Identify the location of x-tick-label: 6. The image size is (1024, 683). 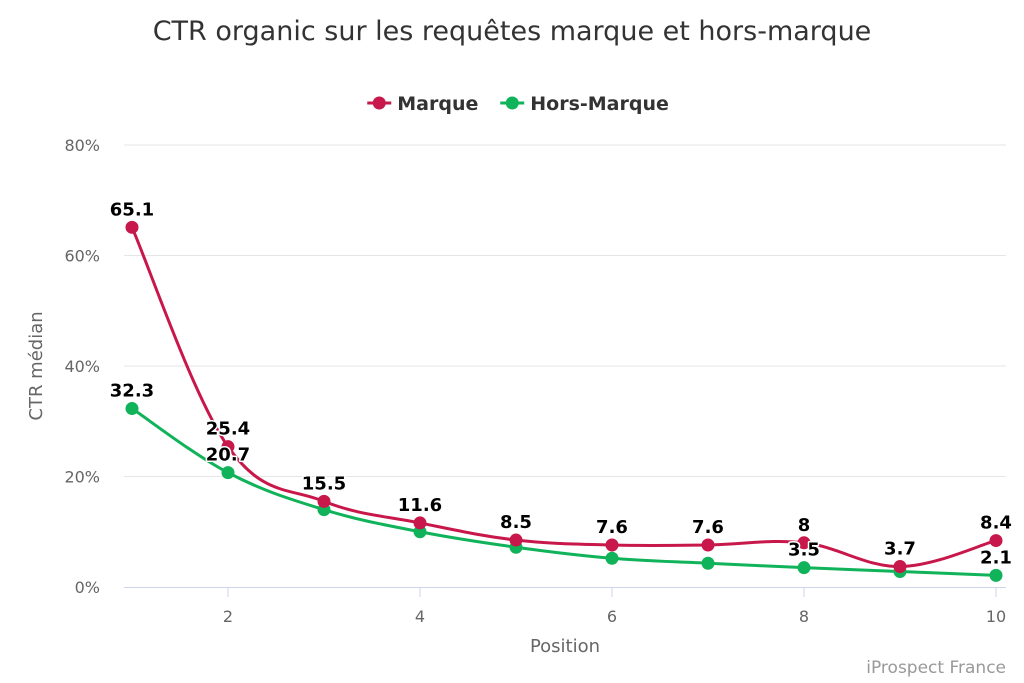
(612, 616).